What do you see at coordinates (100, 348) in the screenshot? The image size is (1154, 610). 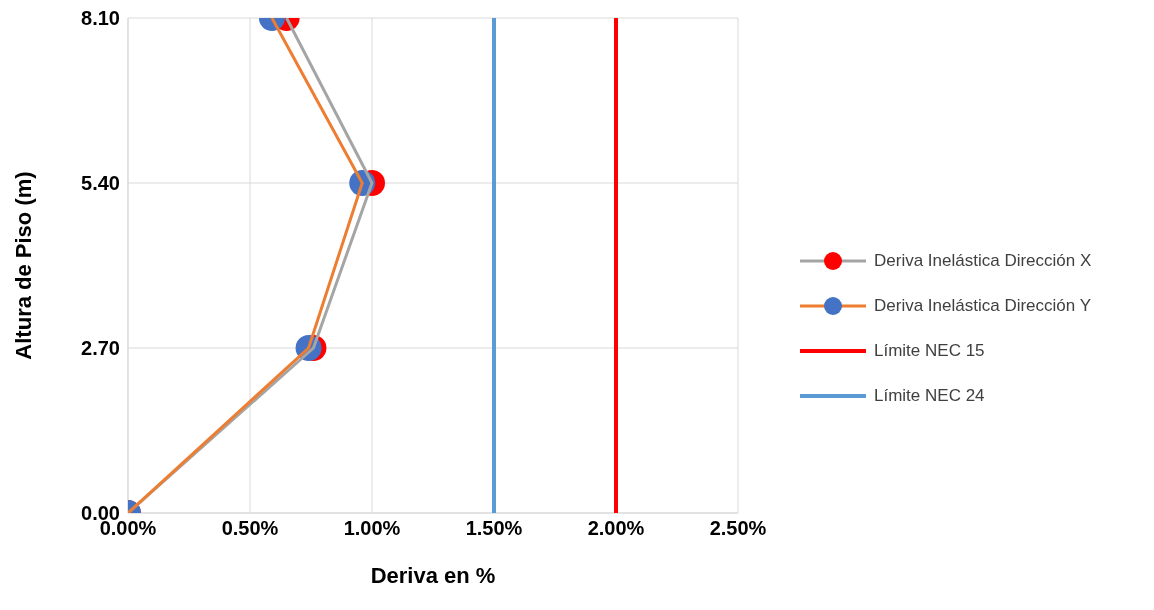 I see `y-tick-label: 2.70` at bounding box center [100, 348].